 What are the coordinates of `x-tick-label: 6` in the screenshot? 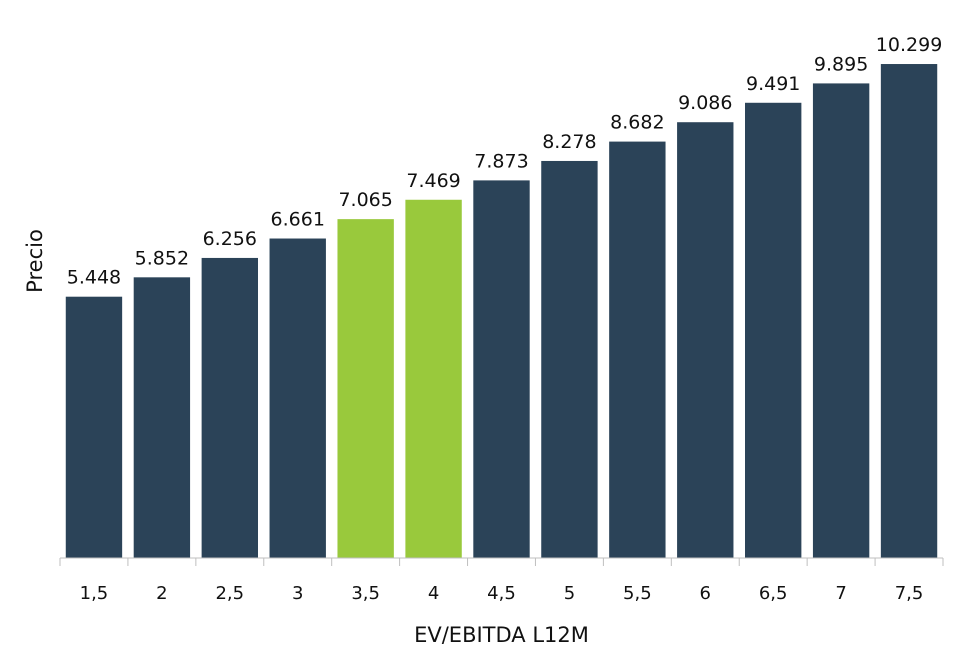 It's located at (705, 593).